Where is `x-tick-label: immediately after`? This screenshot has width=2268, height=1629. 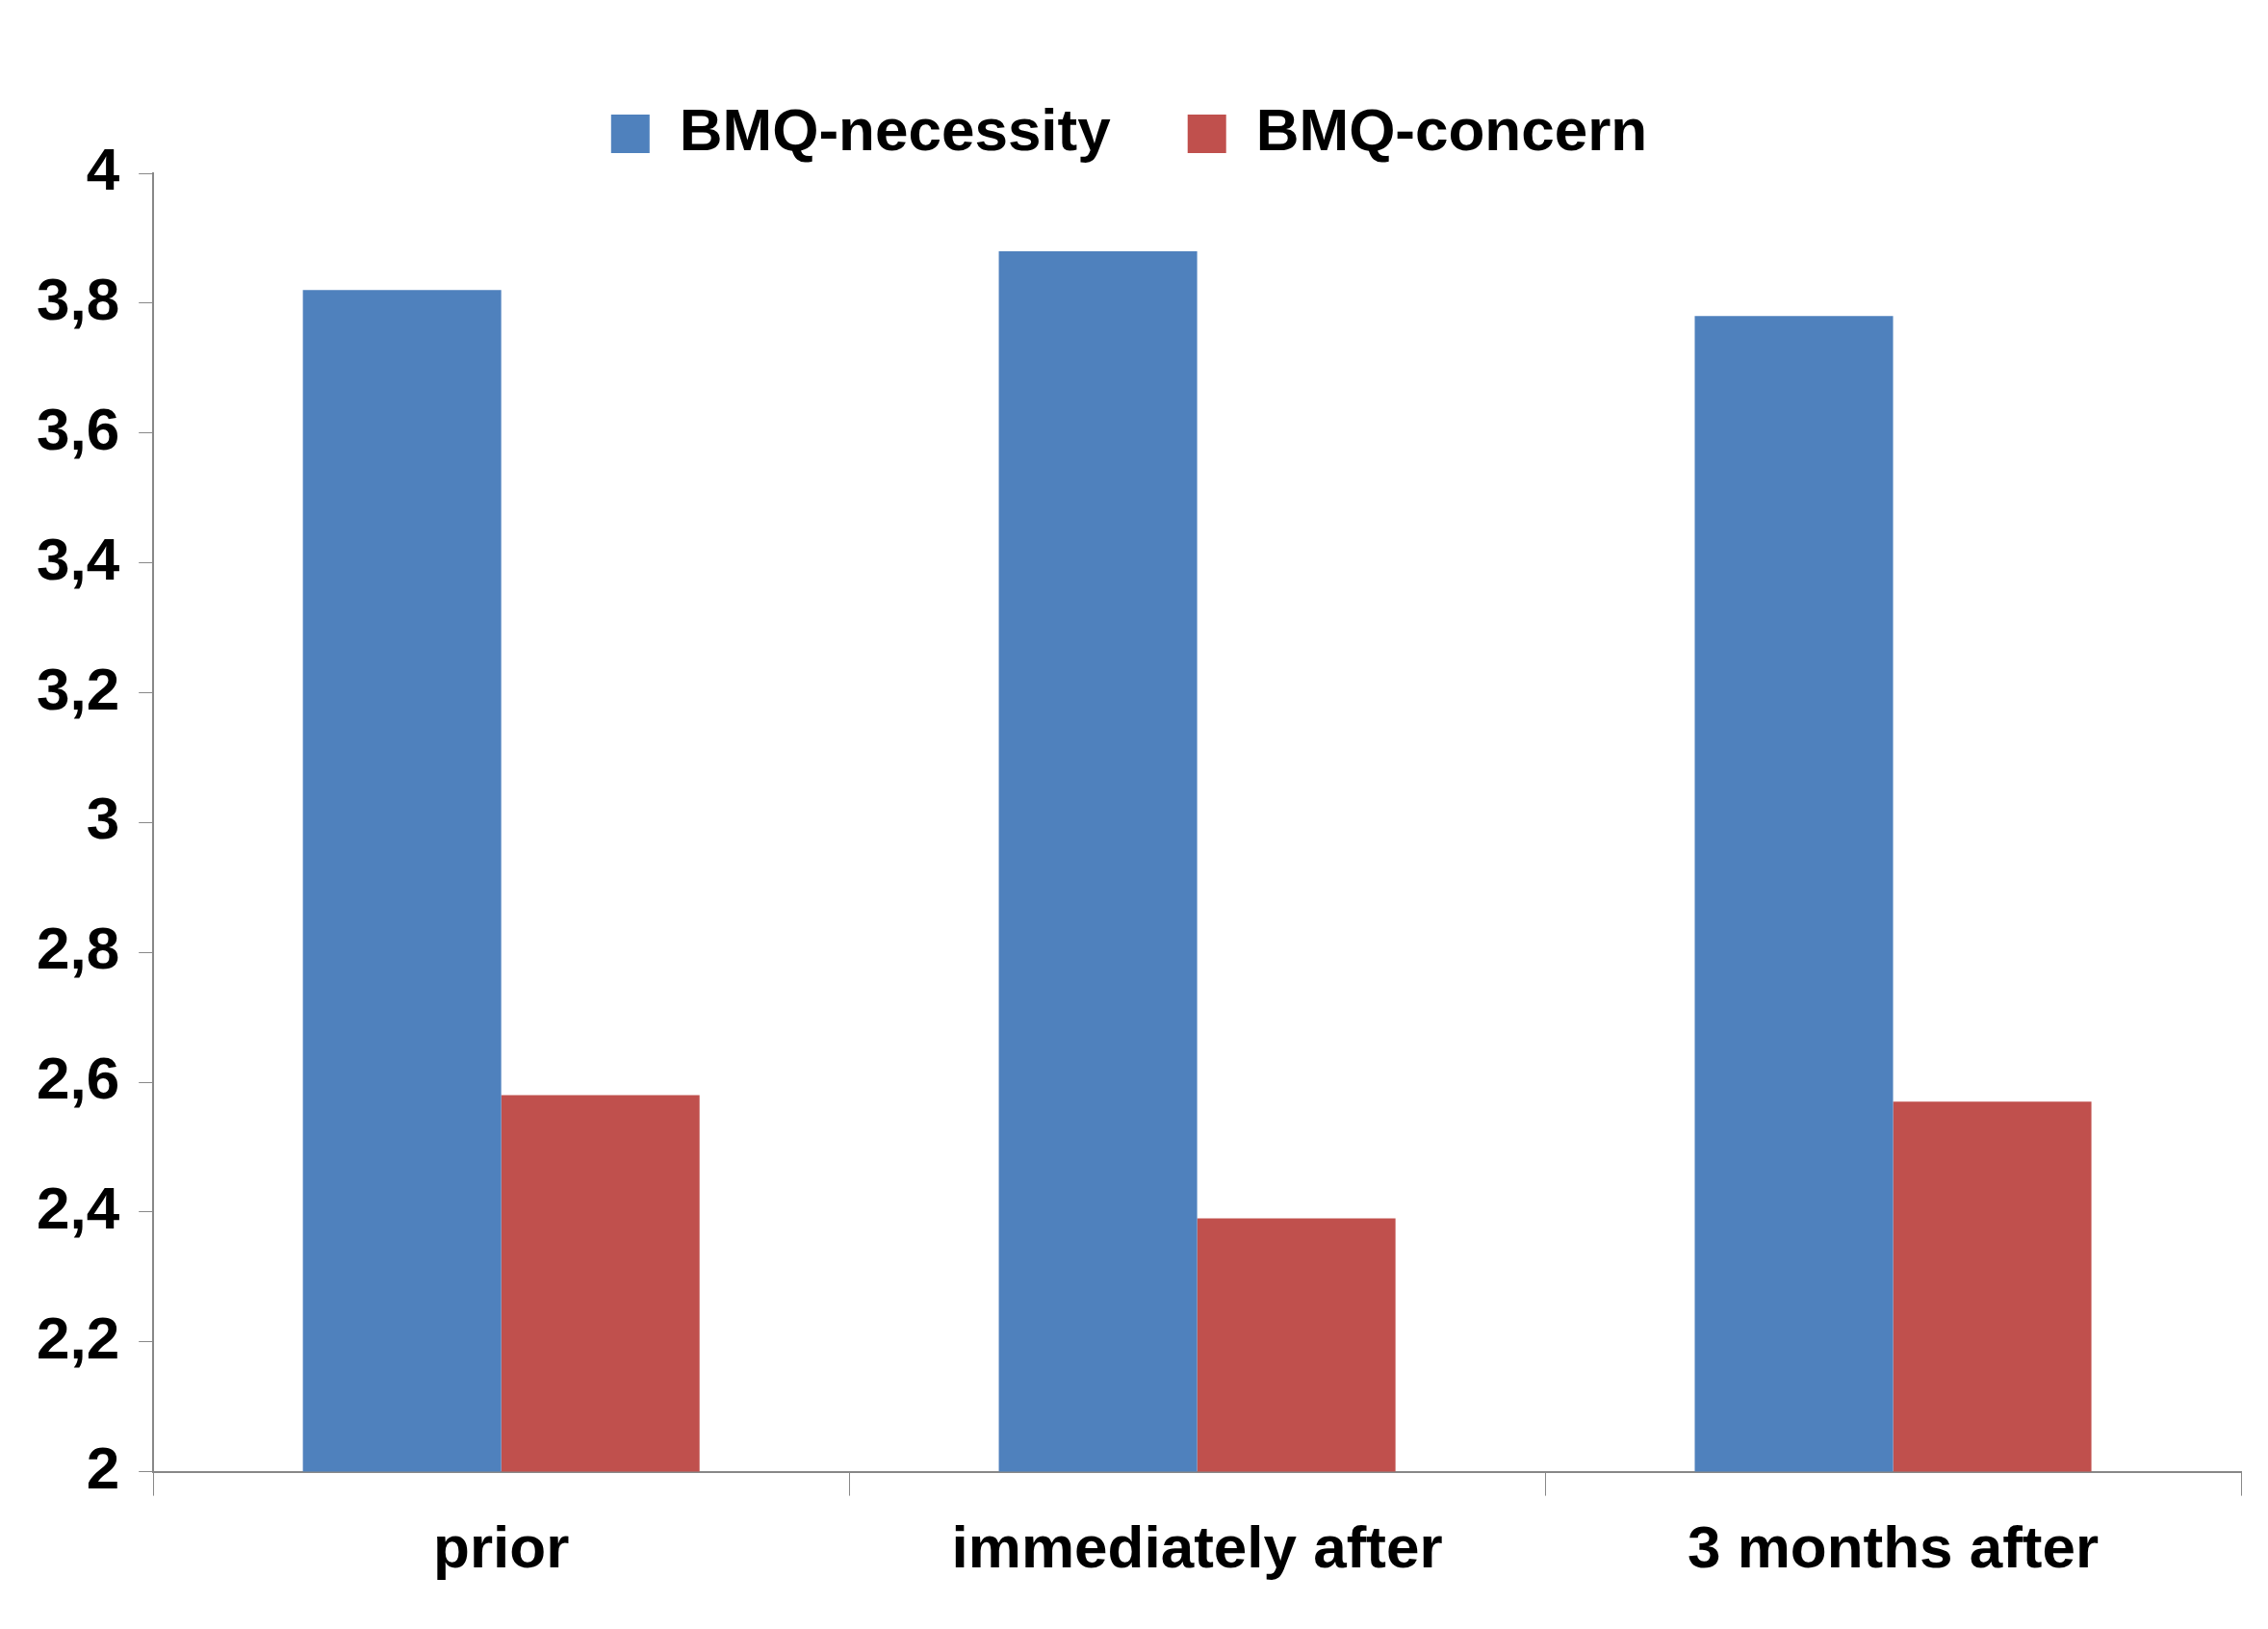
x-tick-label: immediately after is located at coordinates (1197, 1546).